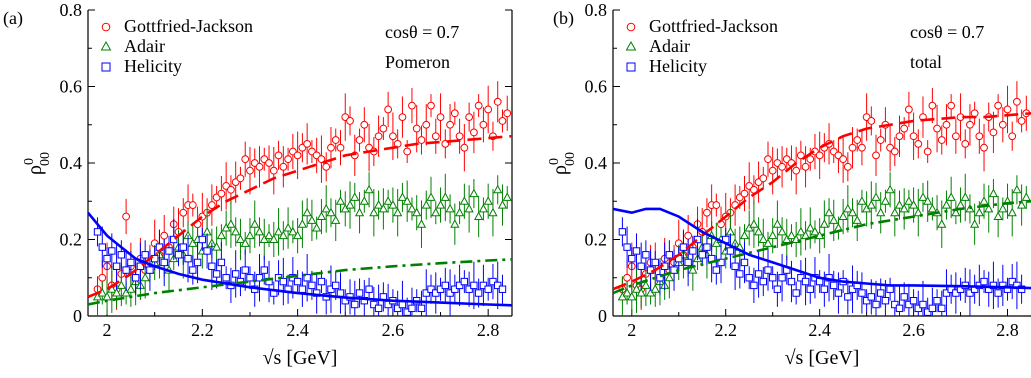 This screenshot has height=378, width=1031. I want to click on y-tick-label: 0, so click(77, 316).